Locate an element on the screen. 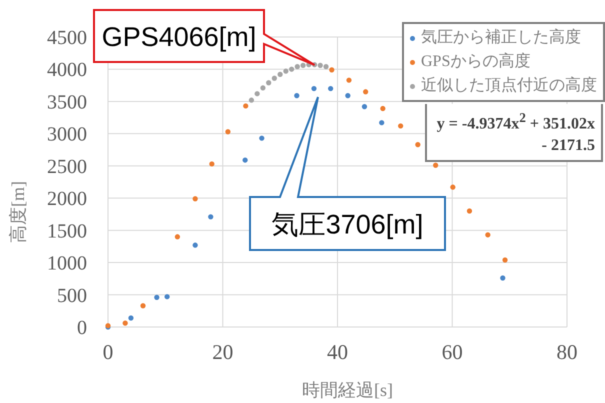 The width and height of the screenshot is (605, 403). x-tick-label: 20 is located at coordinates (223, 352).